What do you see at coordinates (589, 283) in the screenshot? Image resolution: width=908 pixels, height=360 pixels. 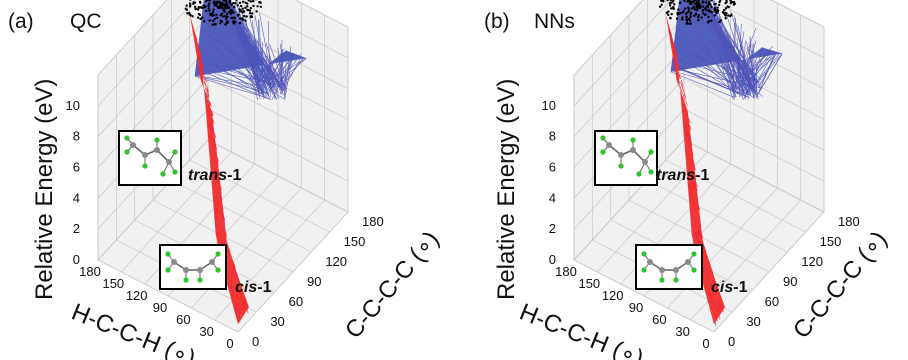 I see `x-tick-label: 150` at bounding box center [589, 283].